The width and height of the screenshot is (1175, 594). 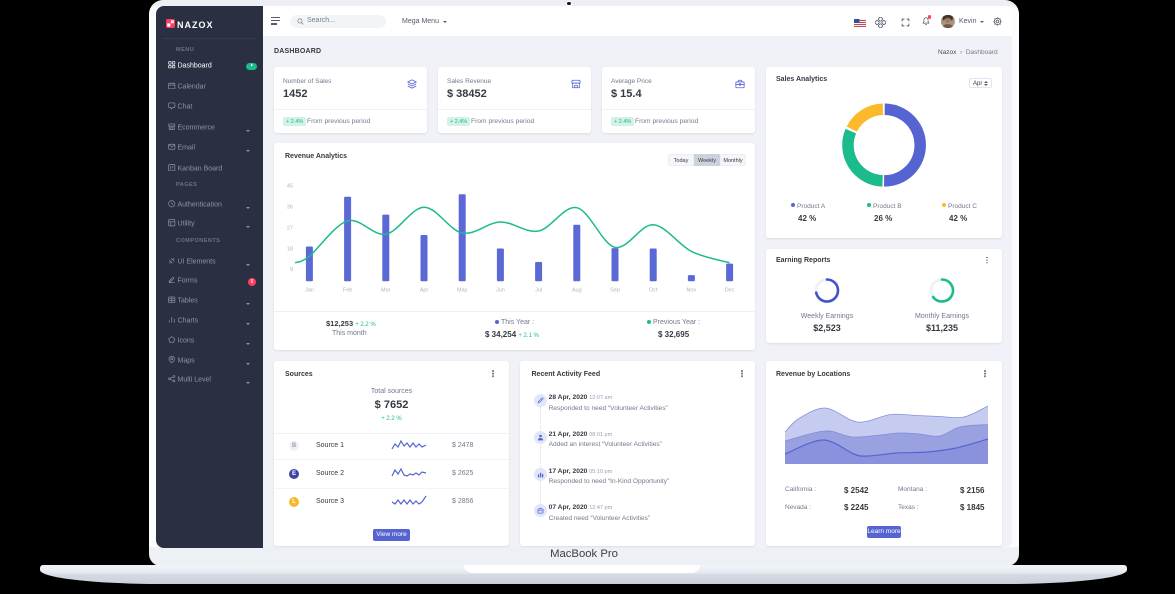 I want to click on svg-text: Apr, so click(x=424, y=291).